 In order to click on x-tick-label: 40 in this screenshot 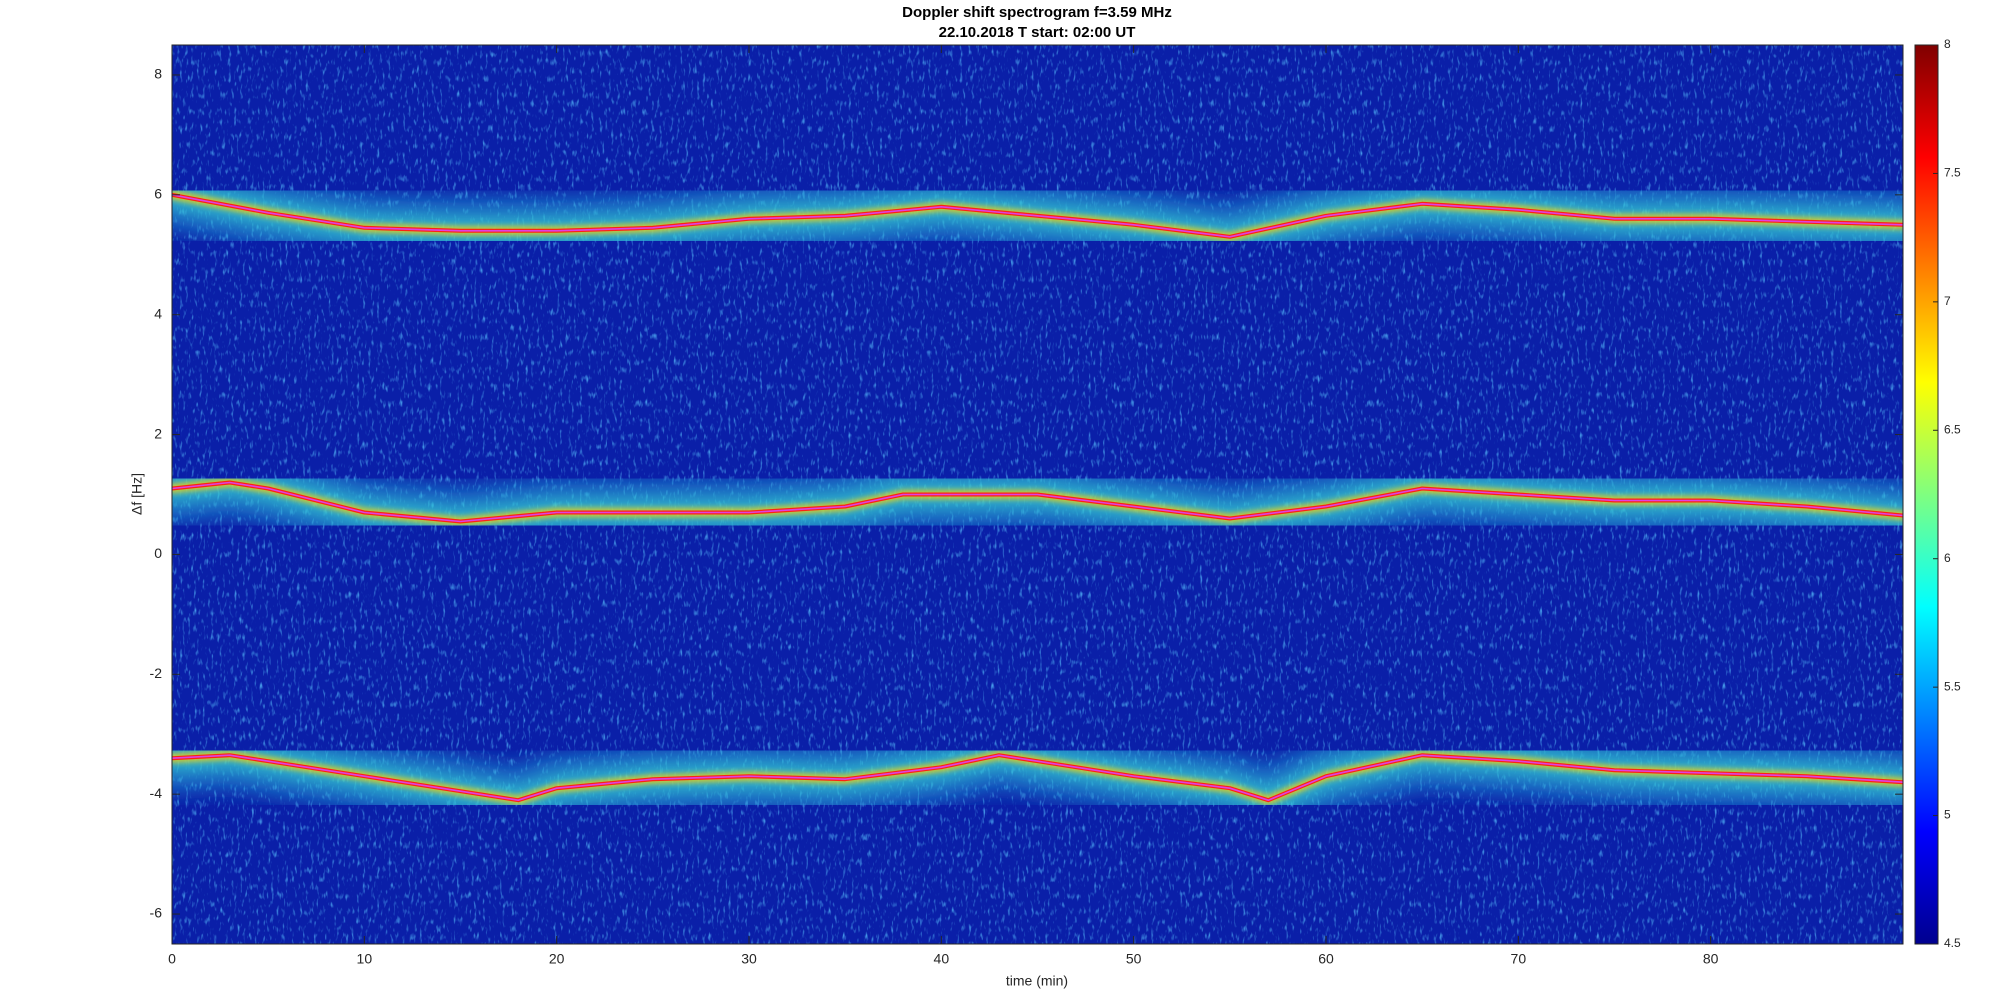, I will do `click(942, 959)`.